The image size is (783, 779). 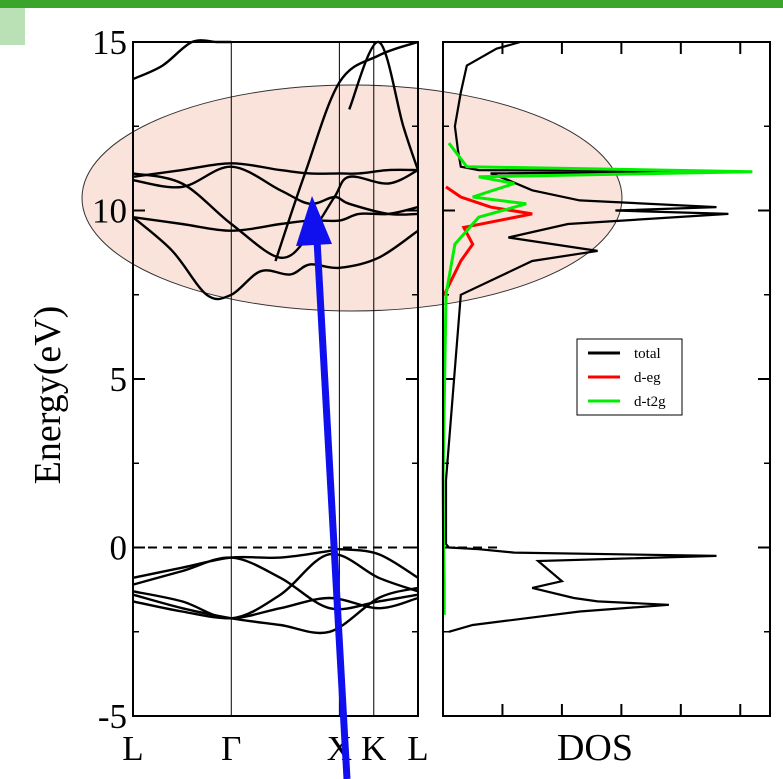 What do you see at coordinates (332, 509) in the screenshot?
I see `arrow-shaft` at bounding box center [332, 509].